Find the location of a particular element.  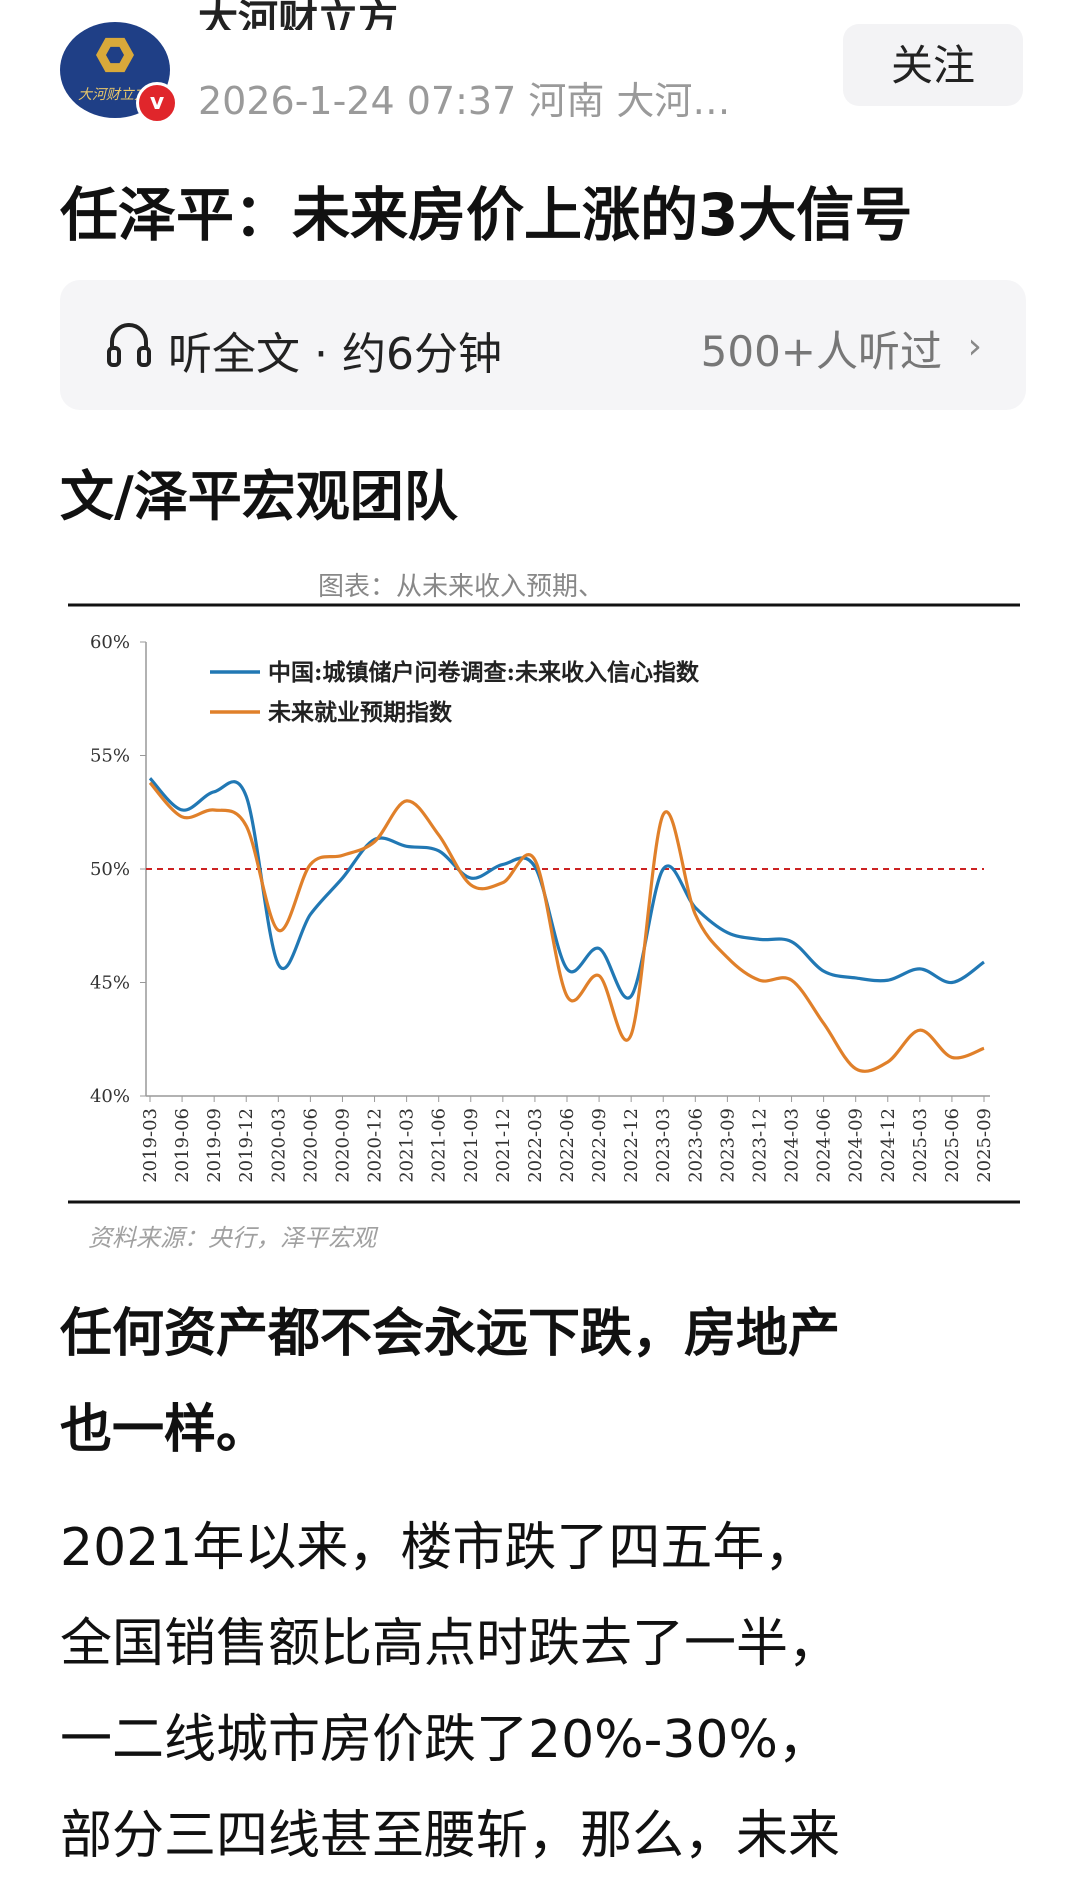

x-tick-label: 2023-09 is located at coordinates (727, 1145).